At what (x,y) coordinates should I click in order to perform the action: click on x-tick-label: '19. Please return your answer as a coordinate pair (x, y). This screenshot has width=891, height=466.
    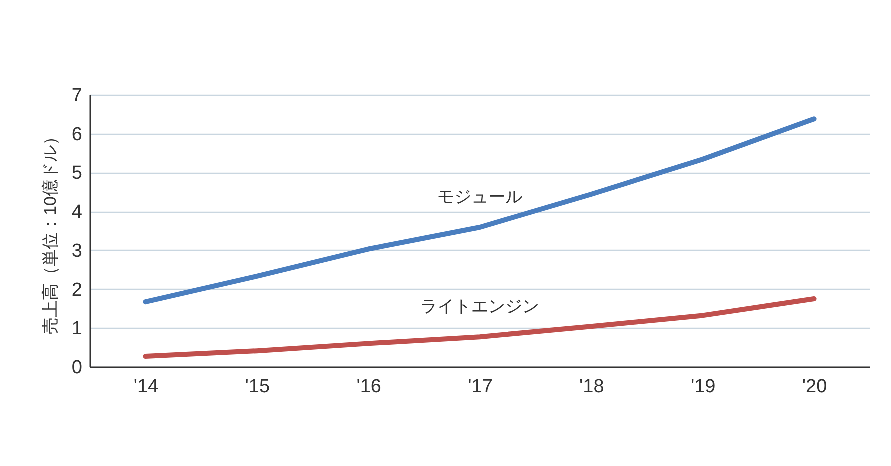
    Looking at the image, I should click on (703, 387).